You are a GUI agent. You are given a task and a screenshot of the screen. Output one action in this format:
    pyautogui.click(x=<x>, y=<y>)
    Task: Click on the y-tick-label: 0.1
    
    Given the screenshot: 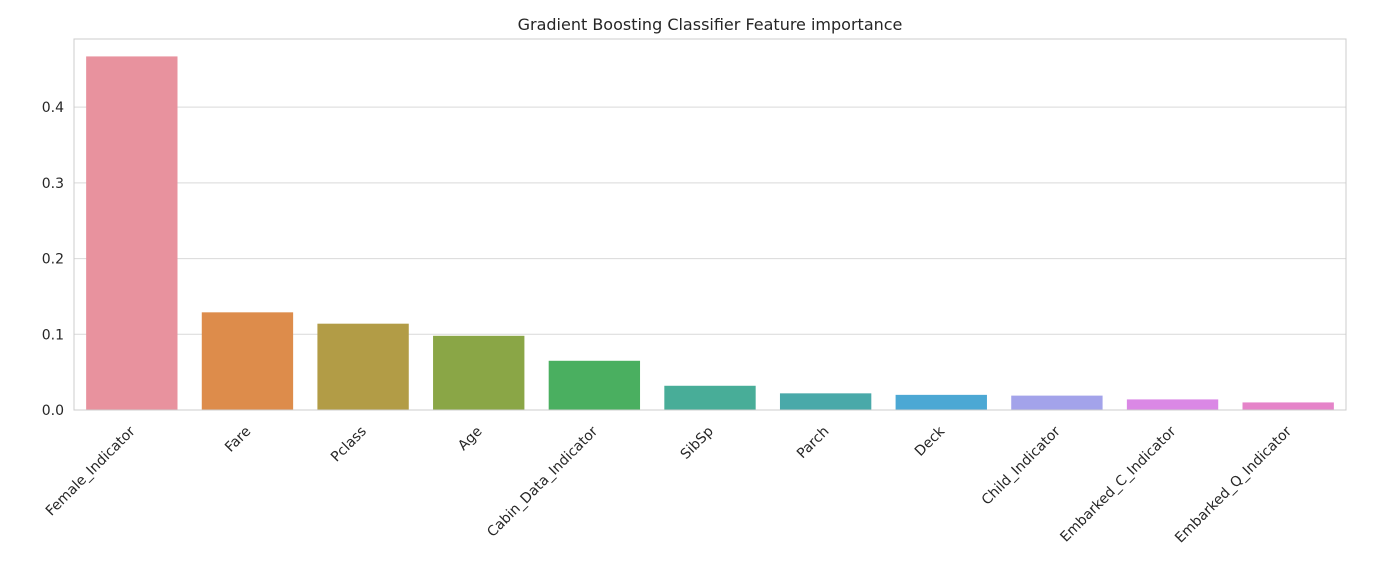 What is the action you would take?
    pyautogui.click(x=53, y=335)
    